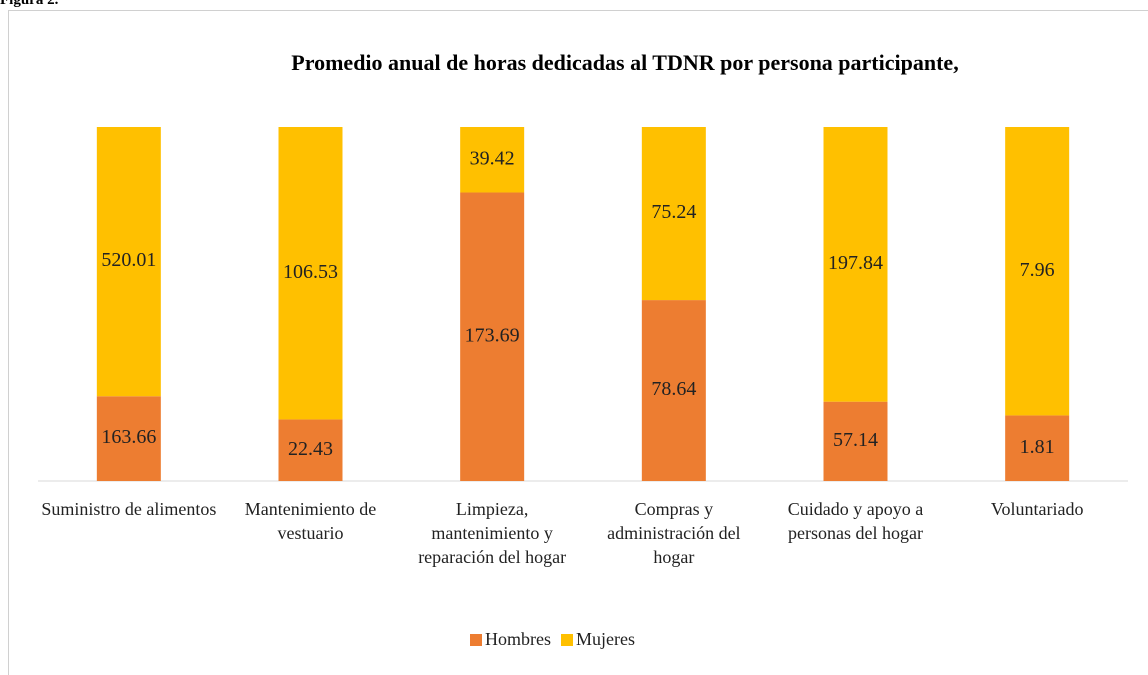 This screenshot has height=675, width=1148. What do you see at coordinates (310, 521) in the screenshot?
I see `x-tick-label: Mantenimiento de vestuario` at bounding box center [310, 521].